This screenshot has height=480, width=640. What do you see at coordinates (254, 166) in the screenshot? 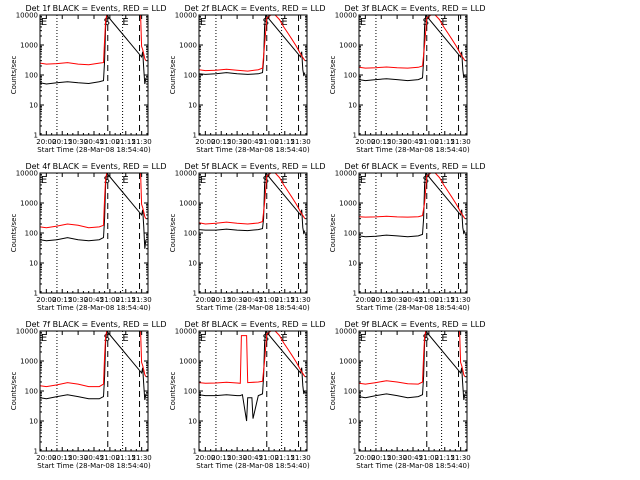
I see `panel-title: Det 5f BLACK = Events, RED = LLD` at bounding box center [254, 166].